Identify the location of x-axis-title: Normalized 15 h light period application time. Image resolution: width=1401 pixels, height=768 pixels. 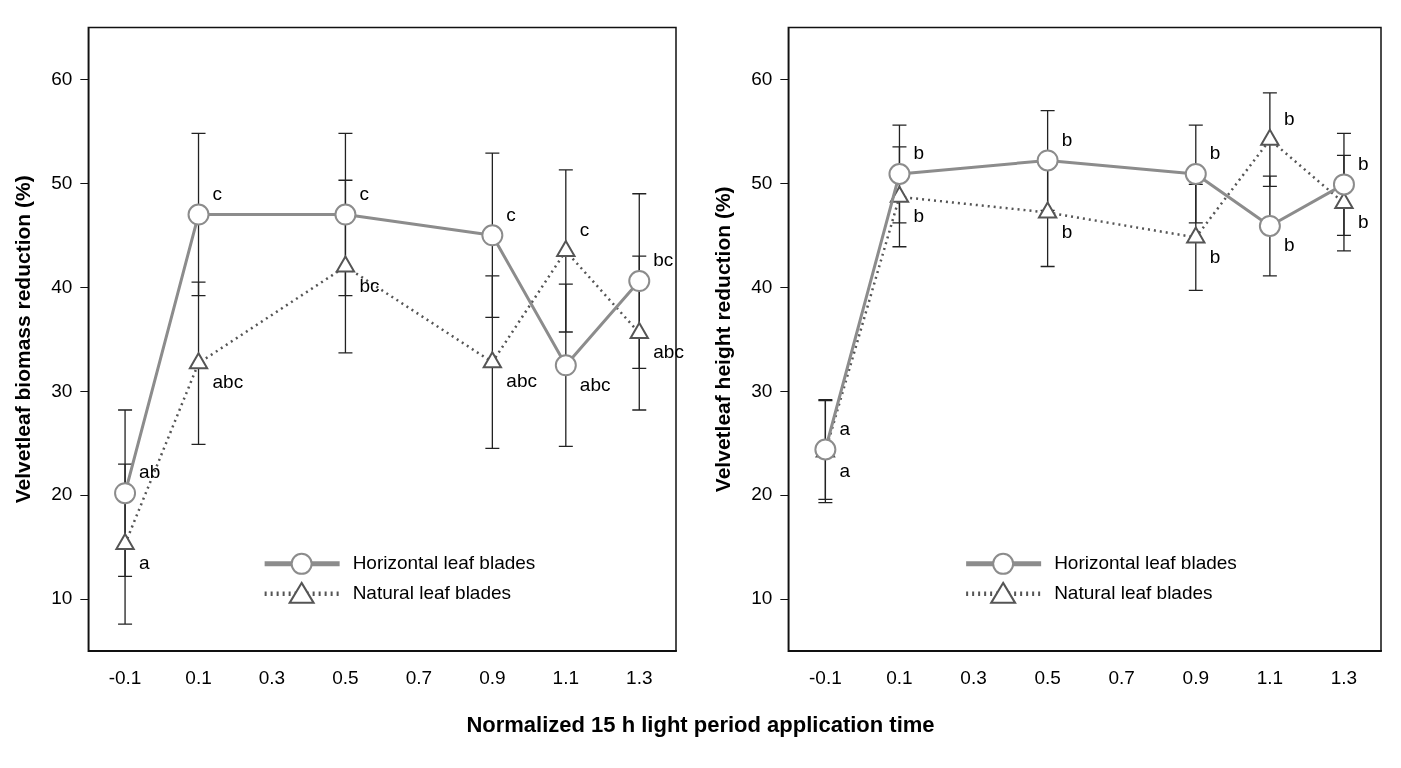
(700, 725).